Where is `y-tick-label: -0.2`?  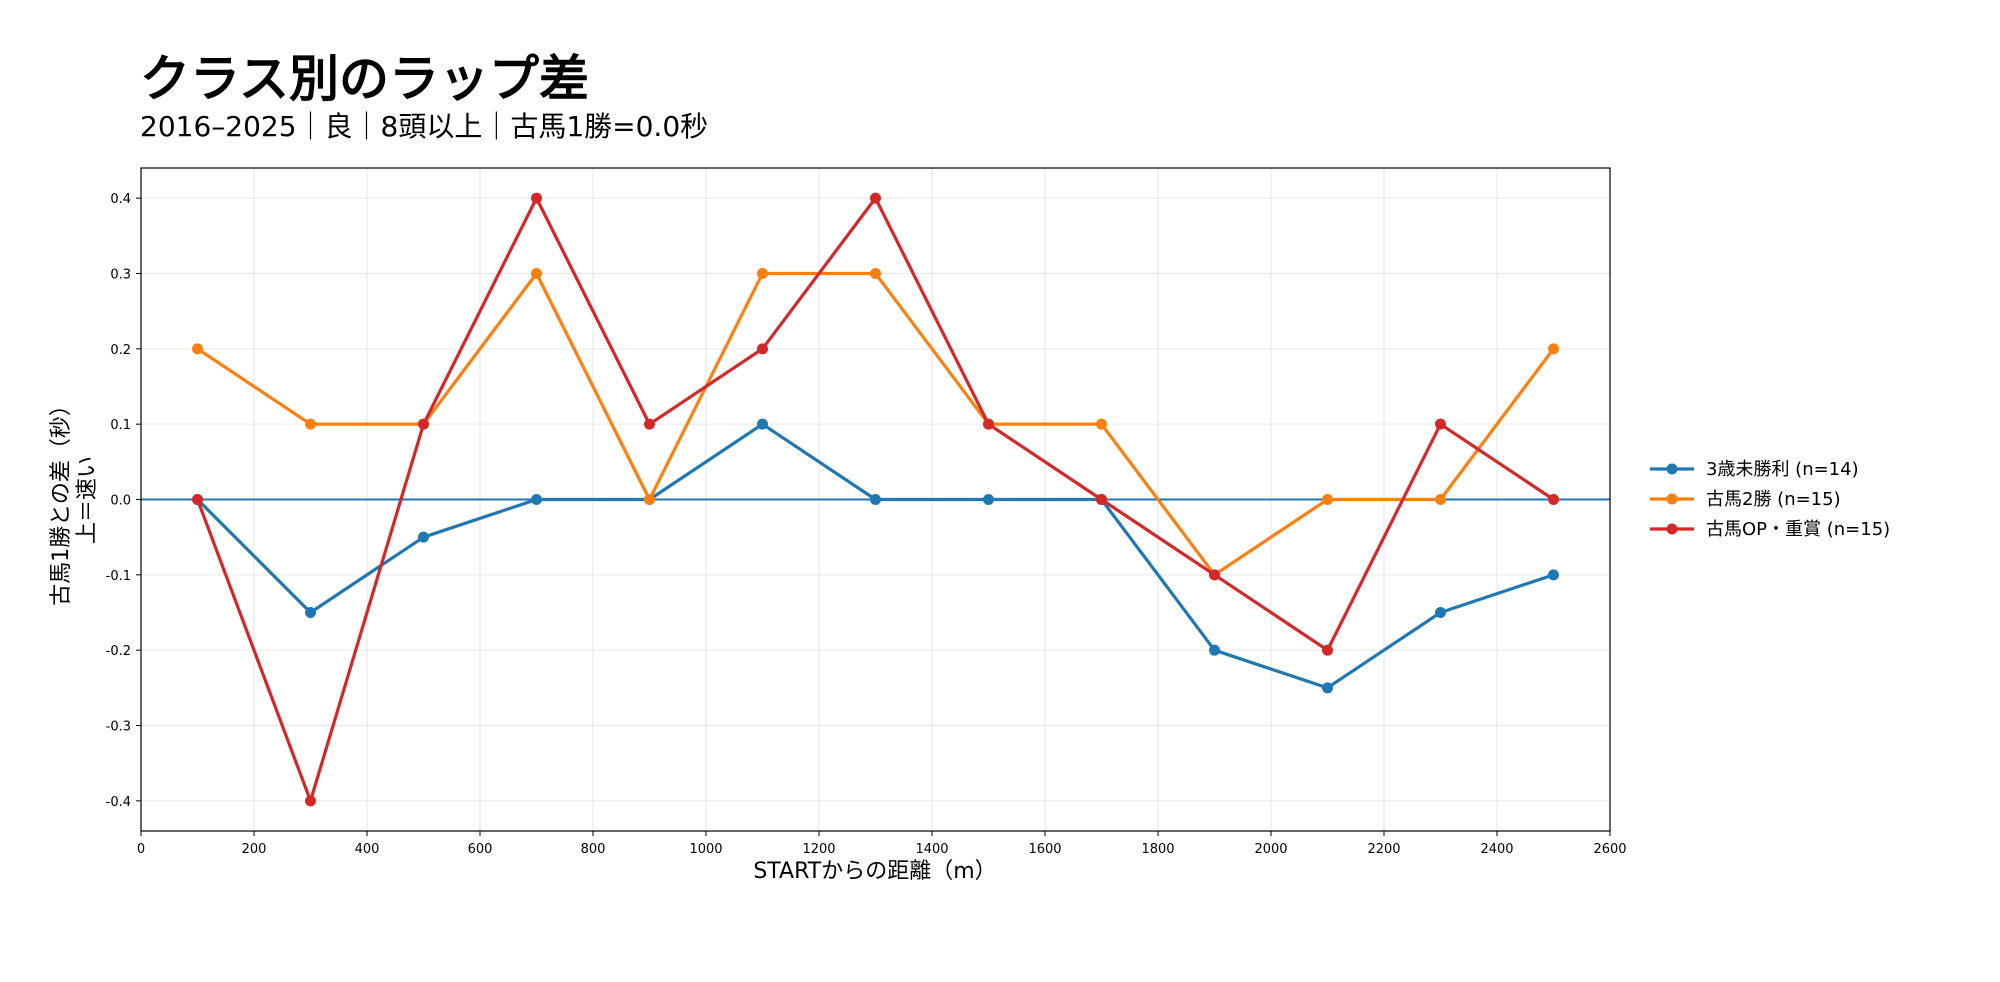 y-tick-label: -0.2 is located at coordinates (118, 651).